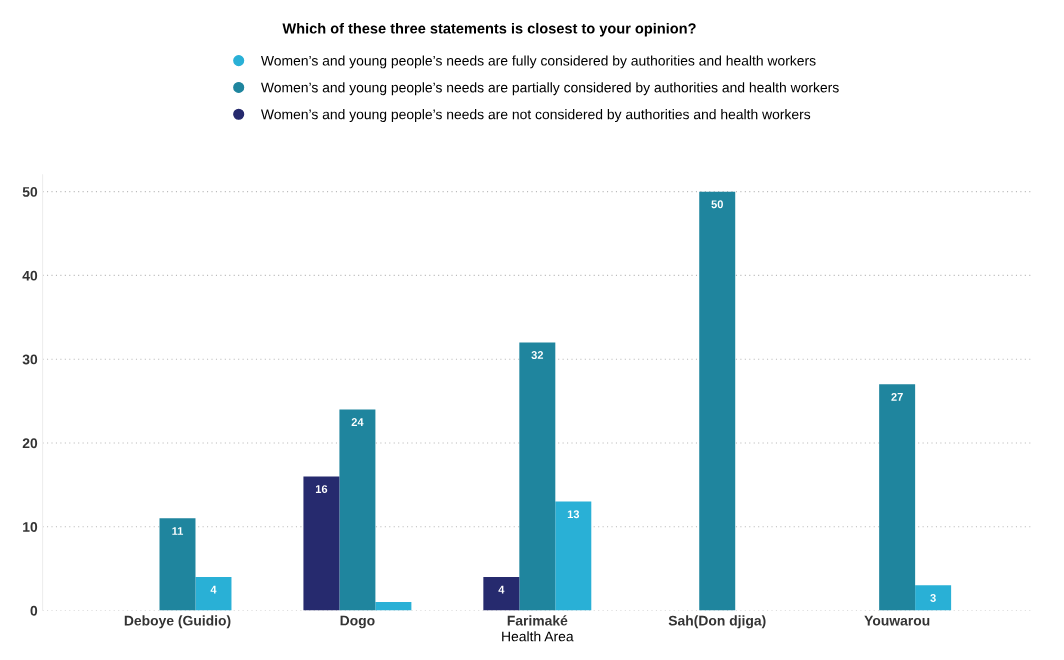 The height and width of the screenshot is (660, 1064). I want to click on data-label: 13, so click(573, 514).